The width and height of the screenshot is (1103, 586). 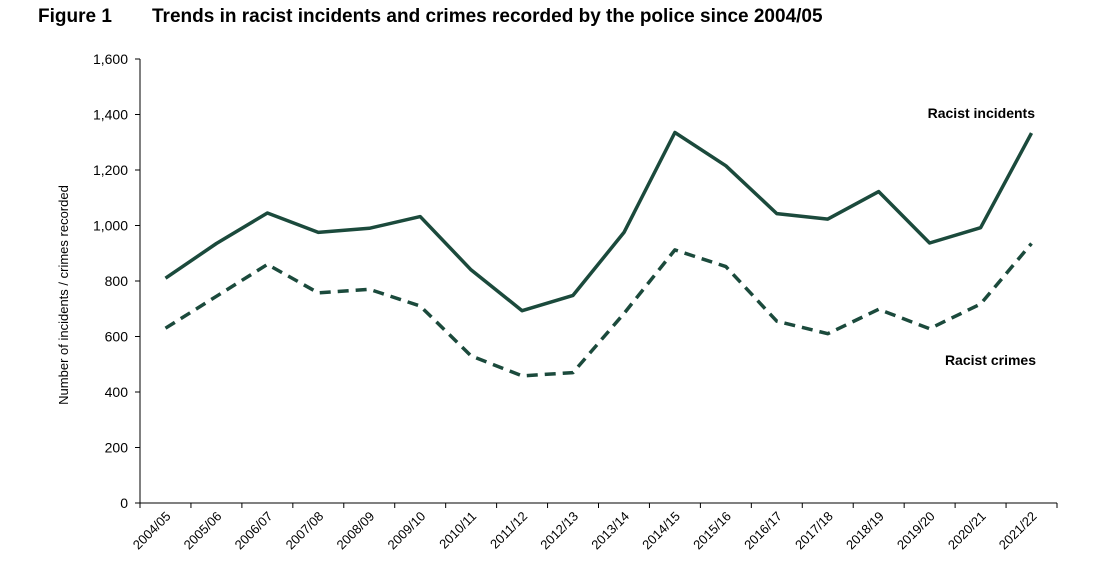 I want to click on x-tick-label: 2010/11, so click(x=457, y=530).